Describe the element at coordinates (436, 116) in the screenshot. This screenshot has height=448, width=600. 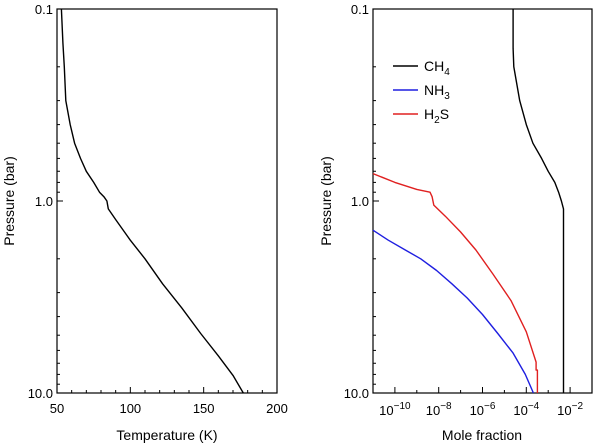
I see `legend-label: H2S` at that location.